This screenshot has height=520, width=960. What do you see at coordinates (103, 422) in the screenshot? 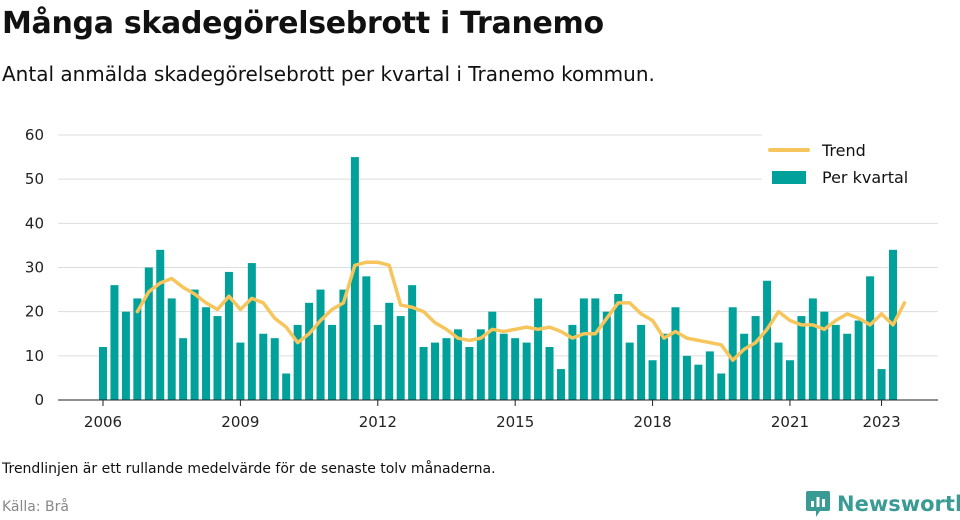
I see `x-tick-label: 2006` at bounding box center [103, 422].